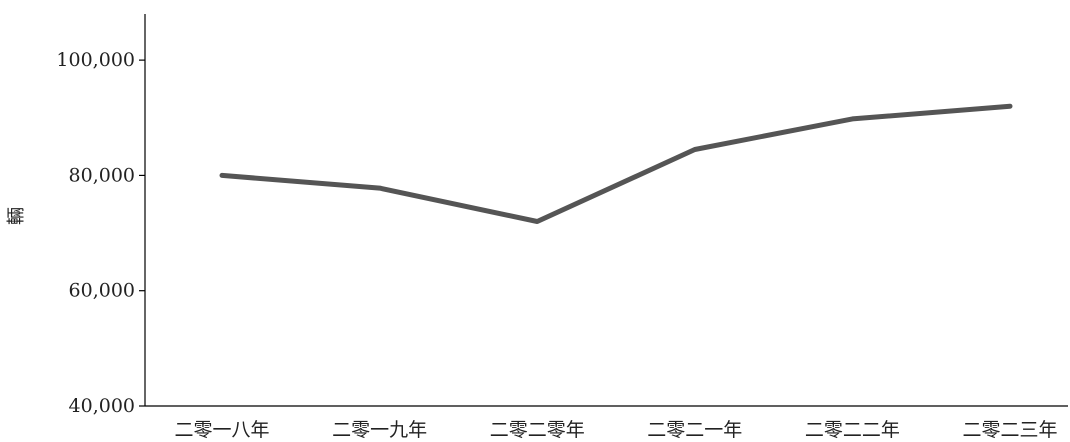  What do you see at coordinates (694, 430) in the screenshot?
I see `x-tick-label: 二零二一年` at bounding box center [694, 430].